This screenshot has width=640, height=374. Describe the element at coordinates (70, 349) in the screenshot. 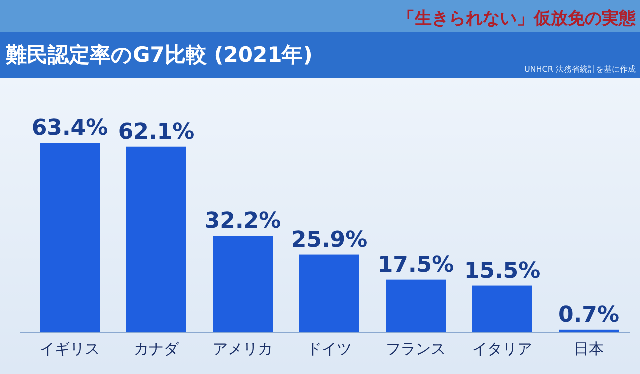

I see `x-tick-label: イギリス` at that location.